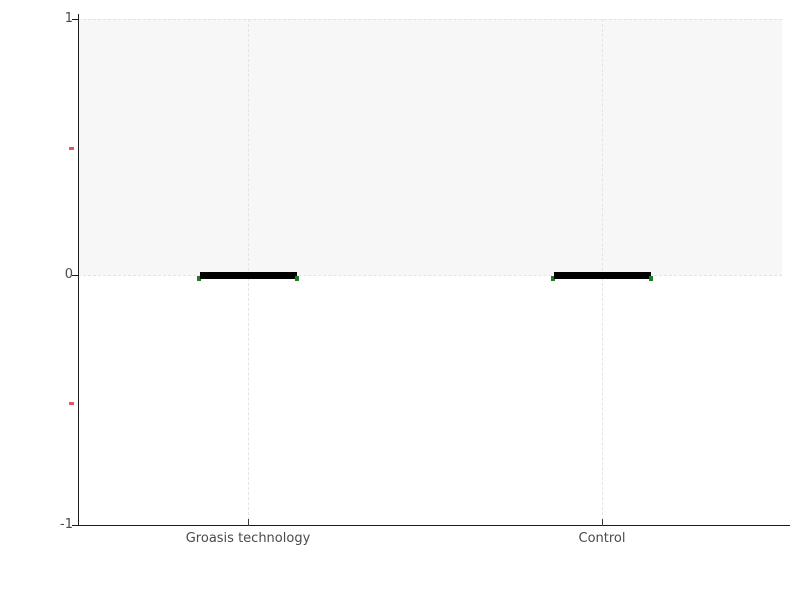 Image resolution: width=800 pixels, height=600 pixels. Describe the element at coordinates (68, 18) in the screenshot. I see `y-tick-label-1: 1` at that location.